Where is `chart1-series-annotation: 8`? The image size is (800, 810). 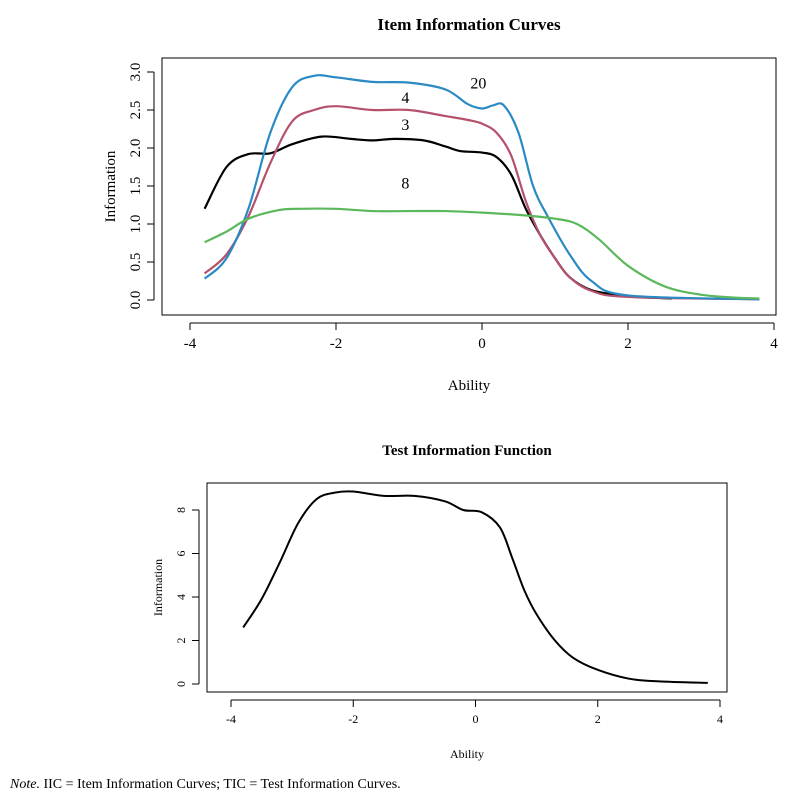
chart1-series-annotation: 8 is located at coordinates (405, 184).